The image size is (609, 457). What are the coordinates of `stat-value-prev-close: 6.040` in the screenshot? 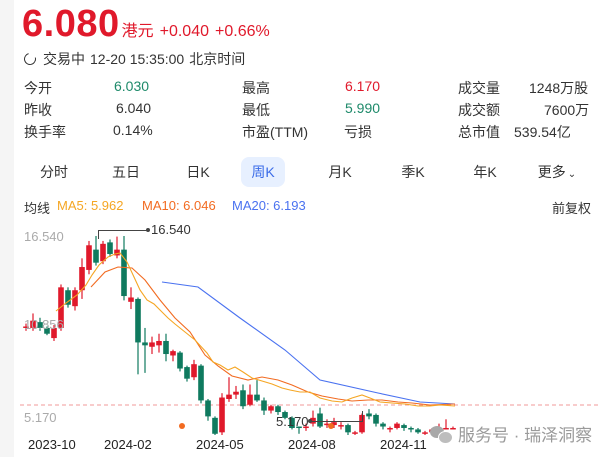 It's located at (134, 108).